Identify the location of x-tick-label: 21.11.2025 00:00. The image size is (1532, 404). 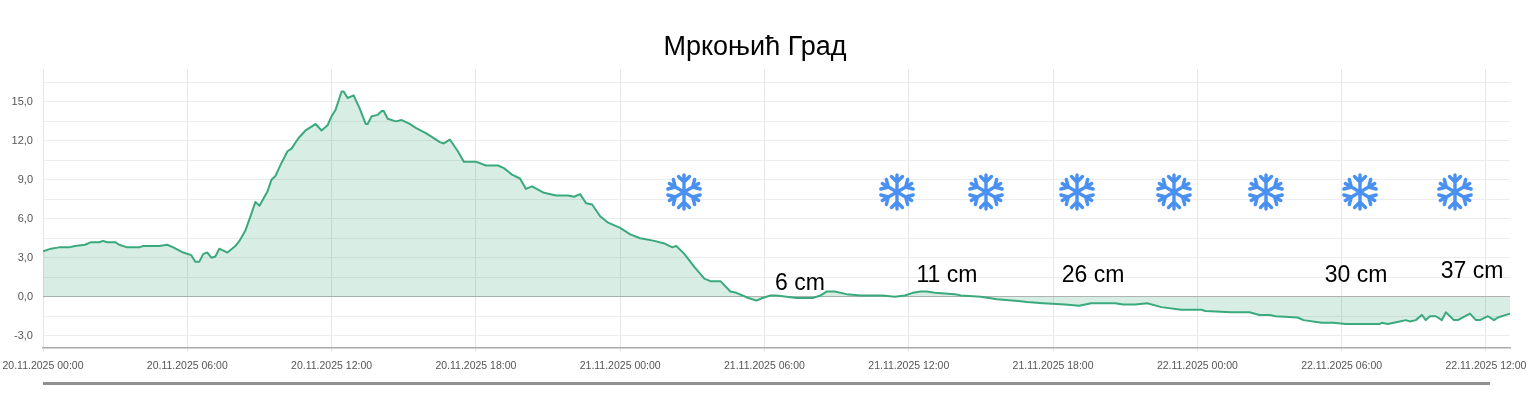
(620, 364).